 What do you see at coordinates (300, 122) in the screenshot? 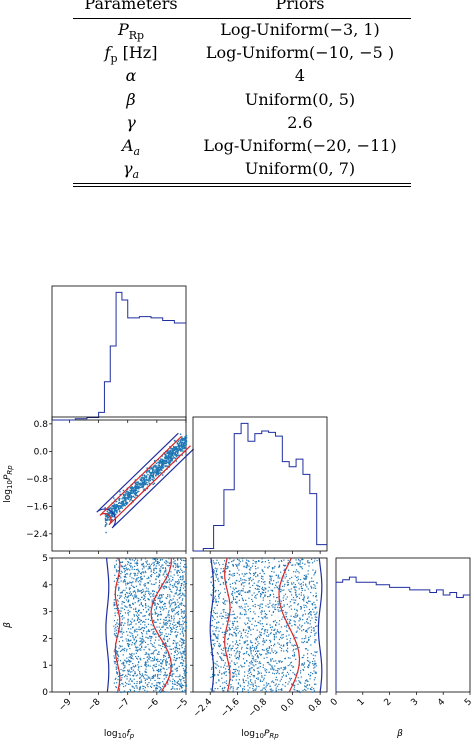
I see `prior-cell: 2.6` at bounding box center [300, 122].